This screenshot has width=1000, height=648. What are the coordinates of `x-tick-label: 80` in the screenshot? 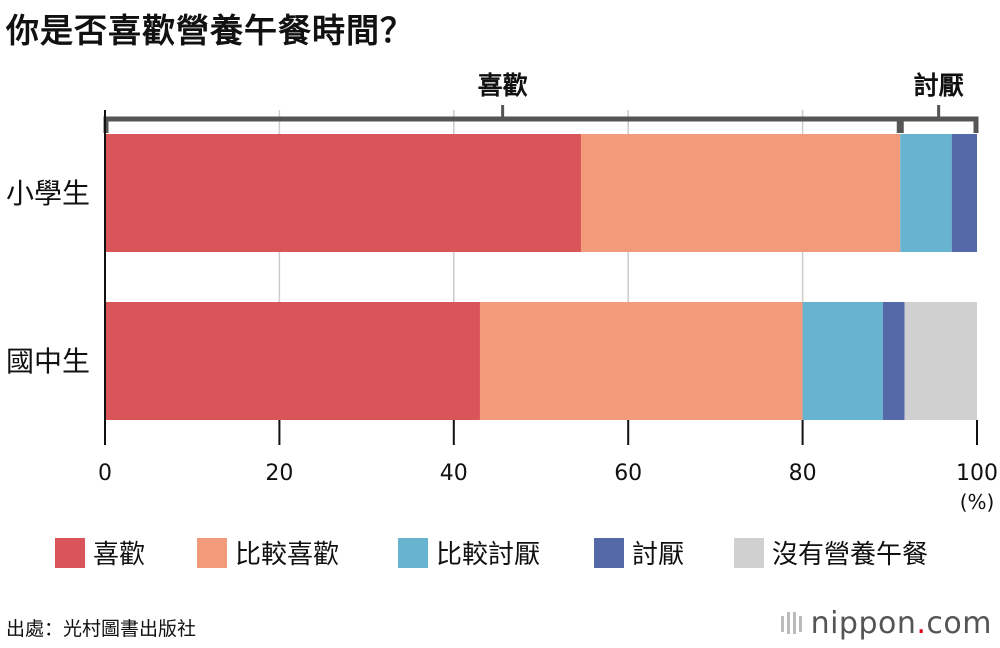 It's located at (803, 473).